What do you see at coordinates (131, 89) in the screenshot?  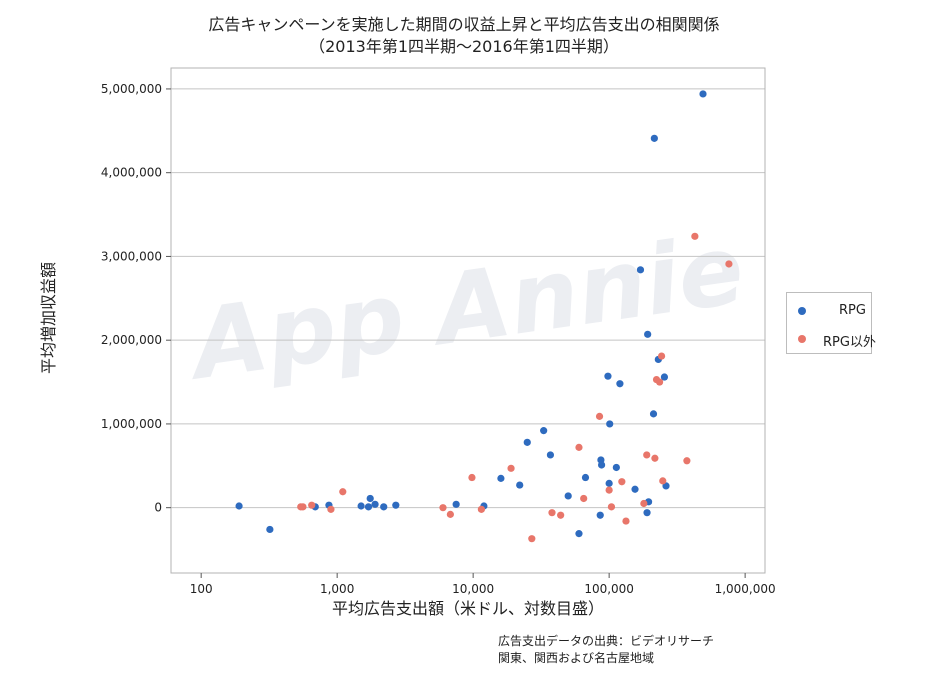 I see `y-tick-label: 5,000,000` at bounding box center [131, 89].